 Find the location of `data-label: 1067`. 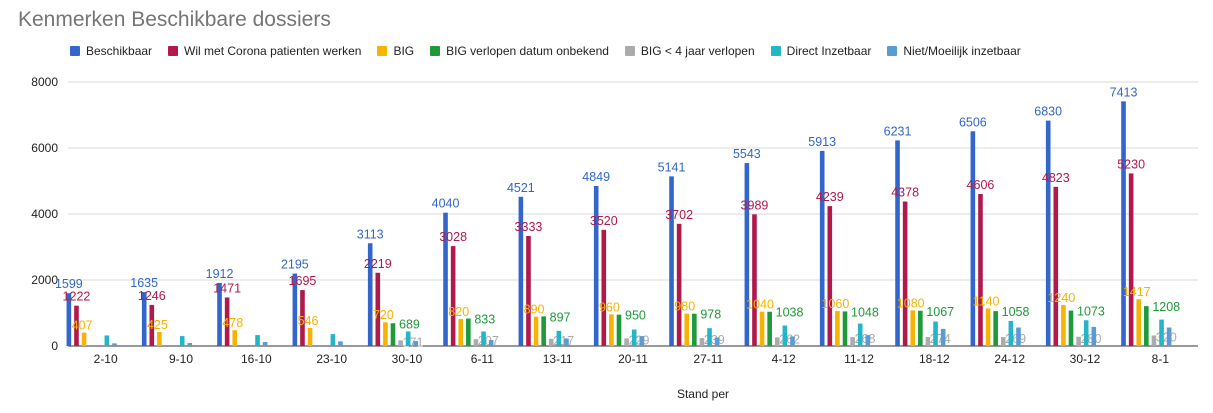

data-label: 1067 is located at coordinates (940, 312).